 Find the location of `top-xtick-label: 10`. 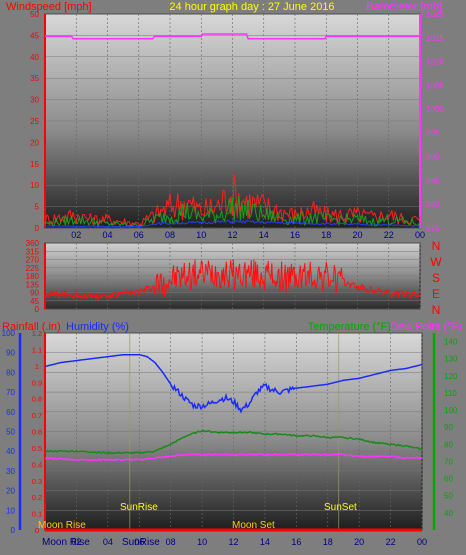

top-xtick-label: 10 is located at coordinates (201, 235).